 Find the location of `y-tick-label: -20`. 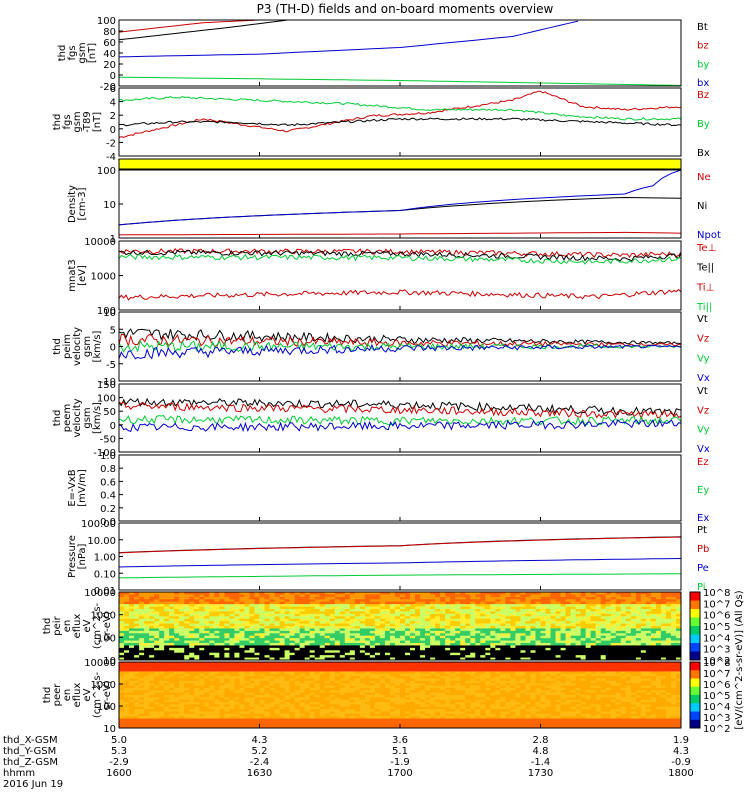

y-tick-label: -20 is located at coordinates (108, 87).